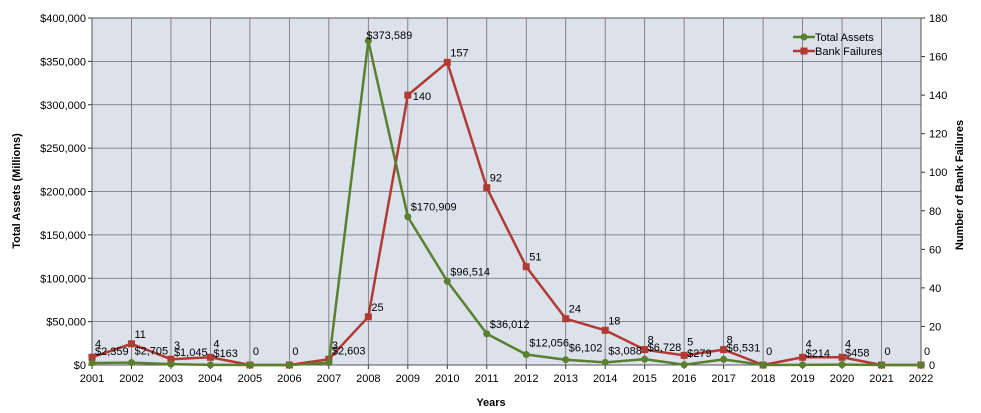  Describe the element at coordinates (63, 193) in the screenshot. I see `left-tick-label: $200,000` at that location.